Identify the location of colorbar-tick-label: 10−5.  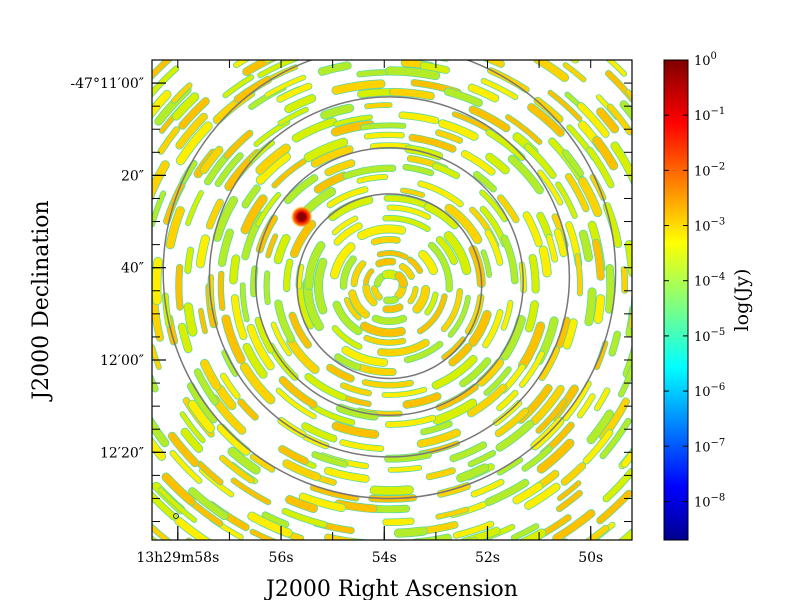
(709, 336).